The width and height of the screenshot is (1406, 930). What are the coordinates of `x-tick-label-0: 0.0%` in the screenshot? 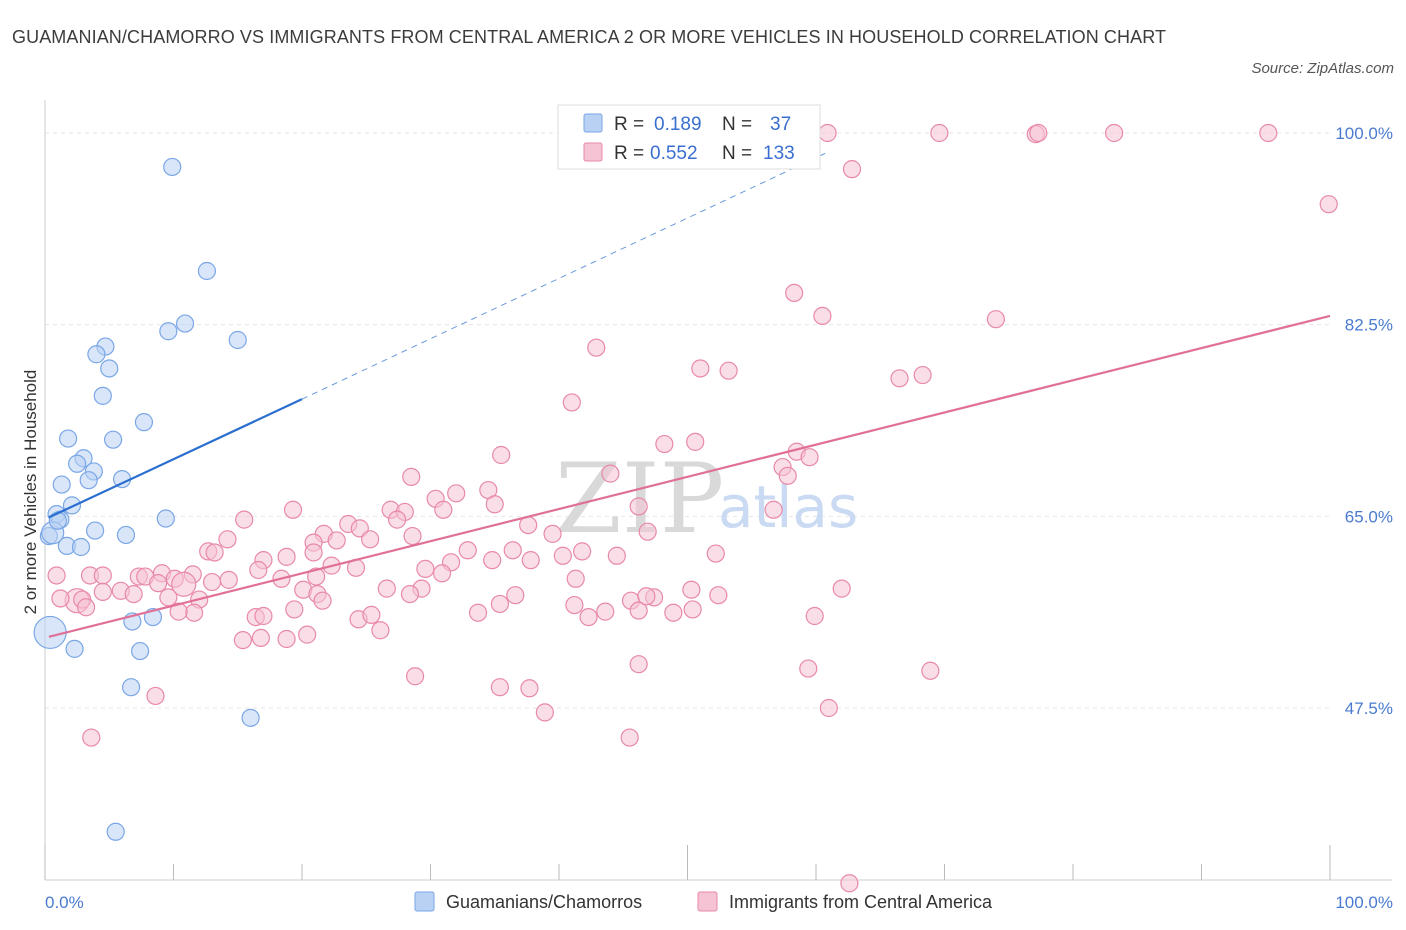 It's located at (64, 902).